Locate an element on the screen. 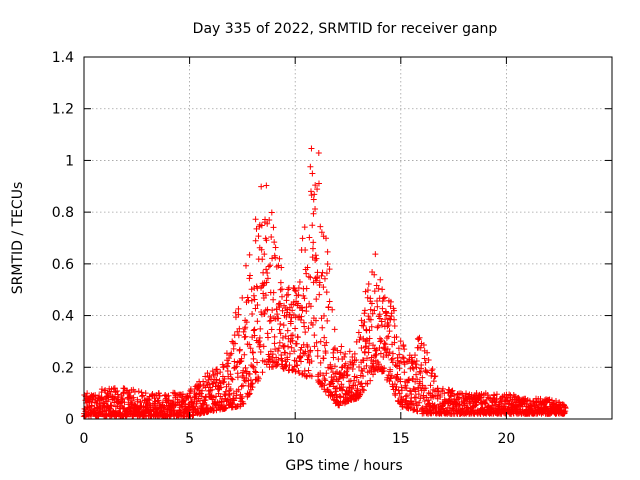 The width and height of the screenshot is (640, 480). y-axis-label: SRMTID / TECUs is located at coordinates (18, 238).